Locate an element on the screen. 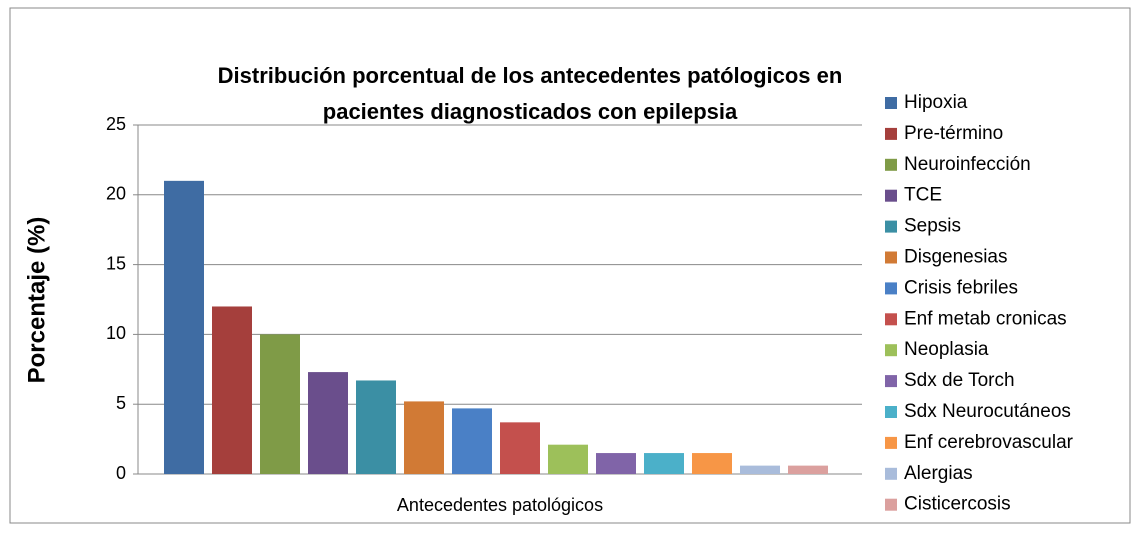  legend-label: Sdx Neurocutáneos is located at coordinates (987, 411).